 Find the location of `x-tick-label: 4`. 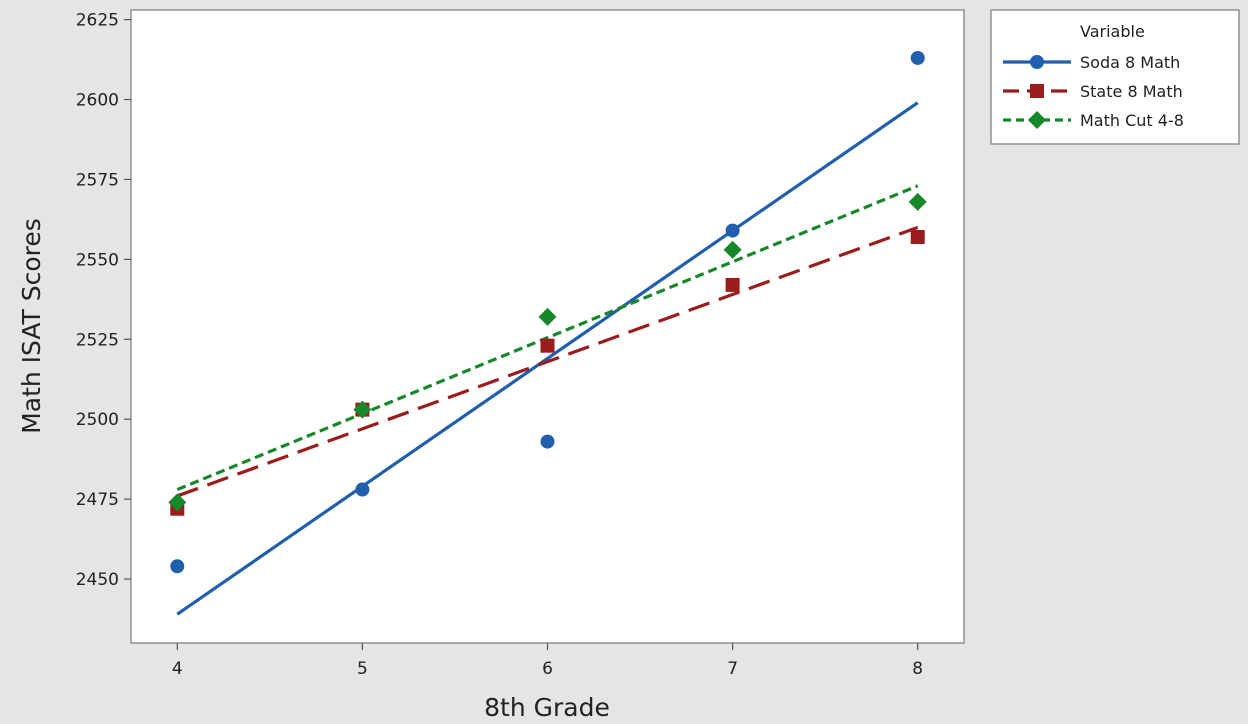

x-tick-label: 4 is located at coordinates (177, 669).